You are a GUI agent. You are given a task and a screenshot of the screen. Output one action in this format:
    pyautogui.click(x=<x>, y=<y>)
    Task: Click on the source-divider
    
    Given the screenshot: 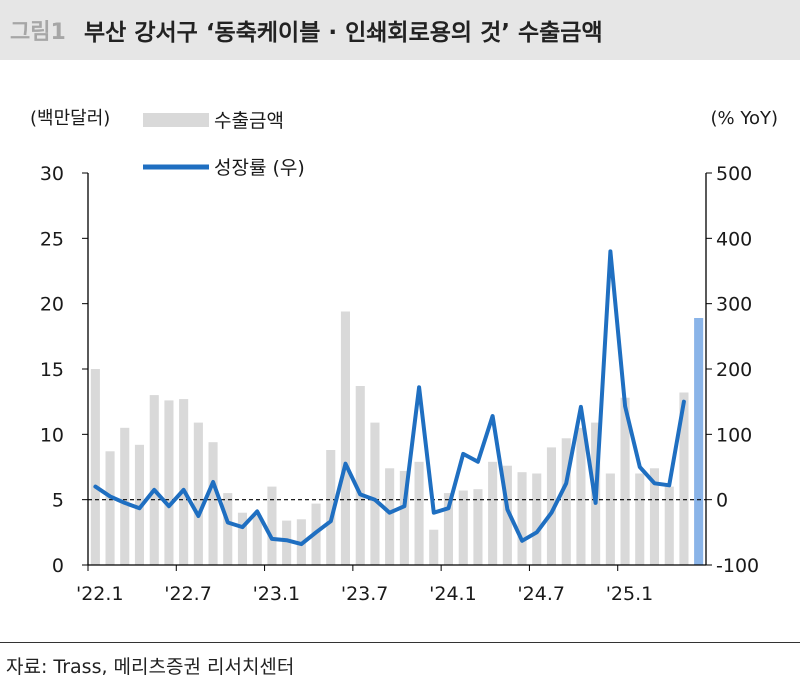 What is the action you would take?
    pyautogui.click(x=400, y=642)
    